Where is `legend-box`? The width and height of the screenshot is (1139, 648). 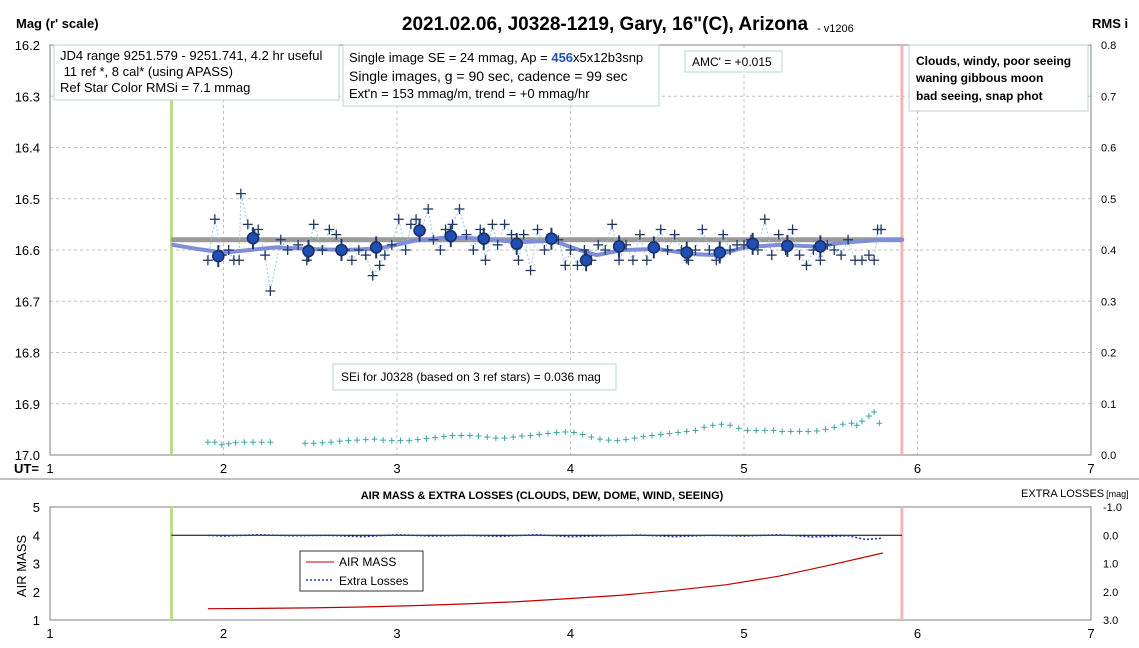 legend-box is located at coordinates (361, 571).